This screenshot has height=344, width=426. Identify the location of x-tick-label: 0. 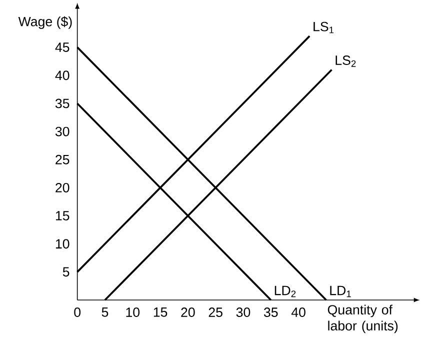
(77, 312).